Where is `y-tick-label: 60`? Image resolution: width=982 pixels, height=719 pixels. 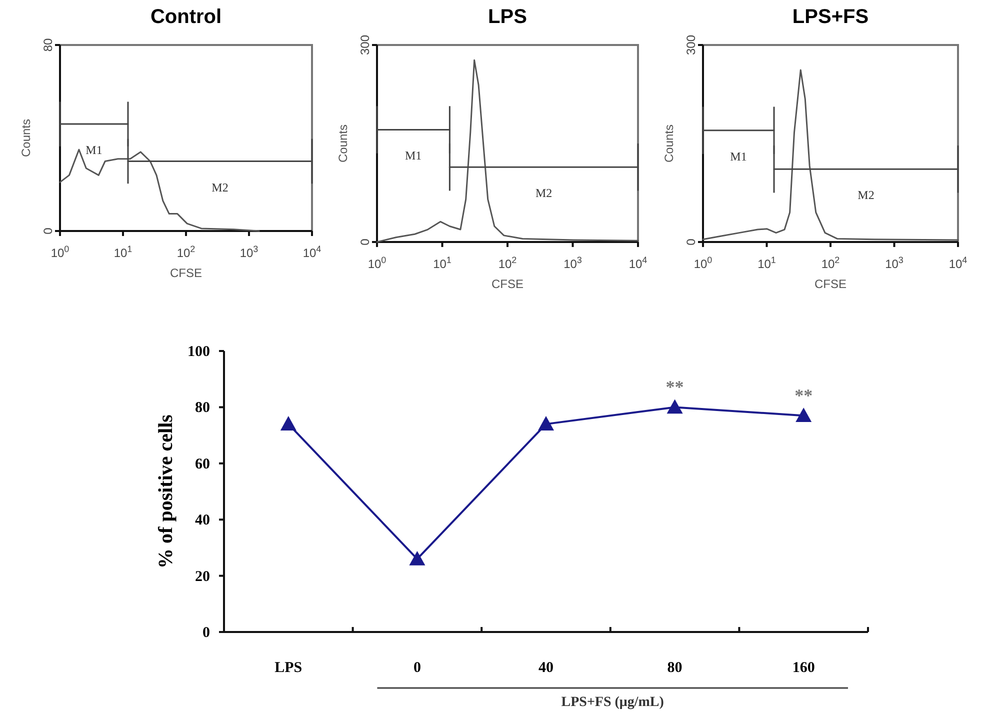 y-tick-label: 60 is located at coordinates (202, 464).